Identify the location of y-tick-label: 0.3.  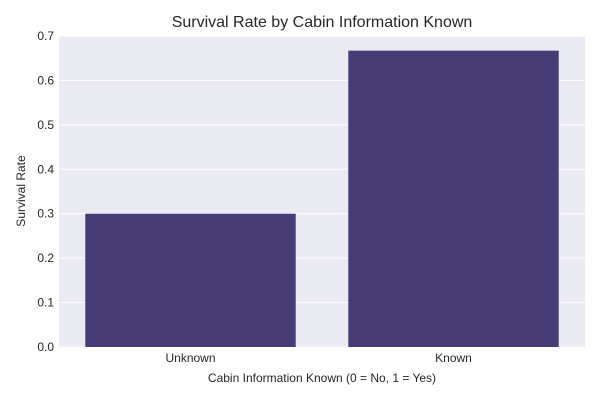
(45, 214).